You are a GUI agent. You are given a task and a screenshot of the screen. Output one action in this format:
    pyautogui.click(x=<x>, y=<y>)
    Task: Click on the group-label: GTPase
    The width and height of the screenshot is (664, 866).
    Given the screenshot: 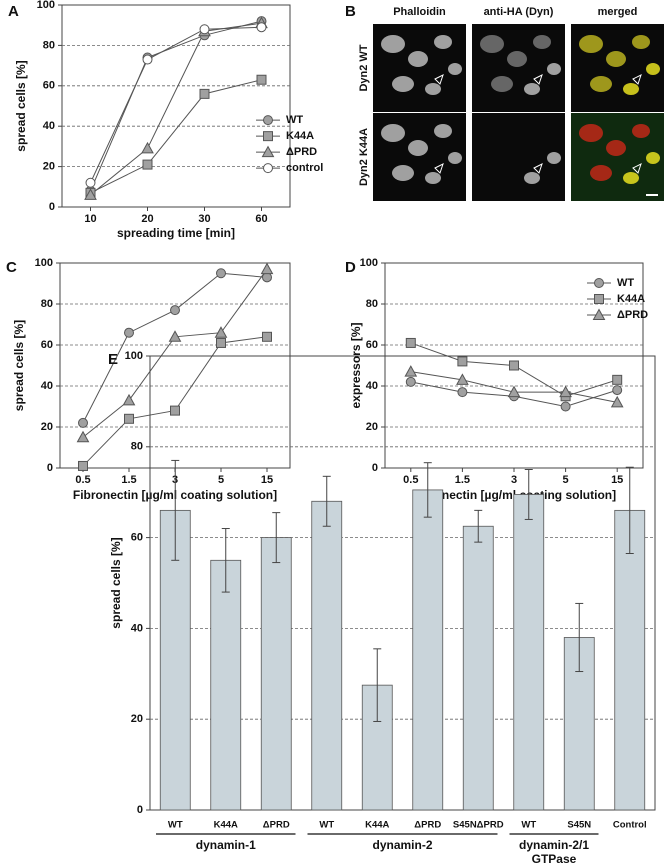 What is the action you would take?
    pyautogui.click(x=554, y=859)
    